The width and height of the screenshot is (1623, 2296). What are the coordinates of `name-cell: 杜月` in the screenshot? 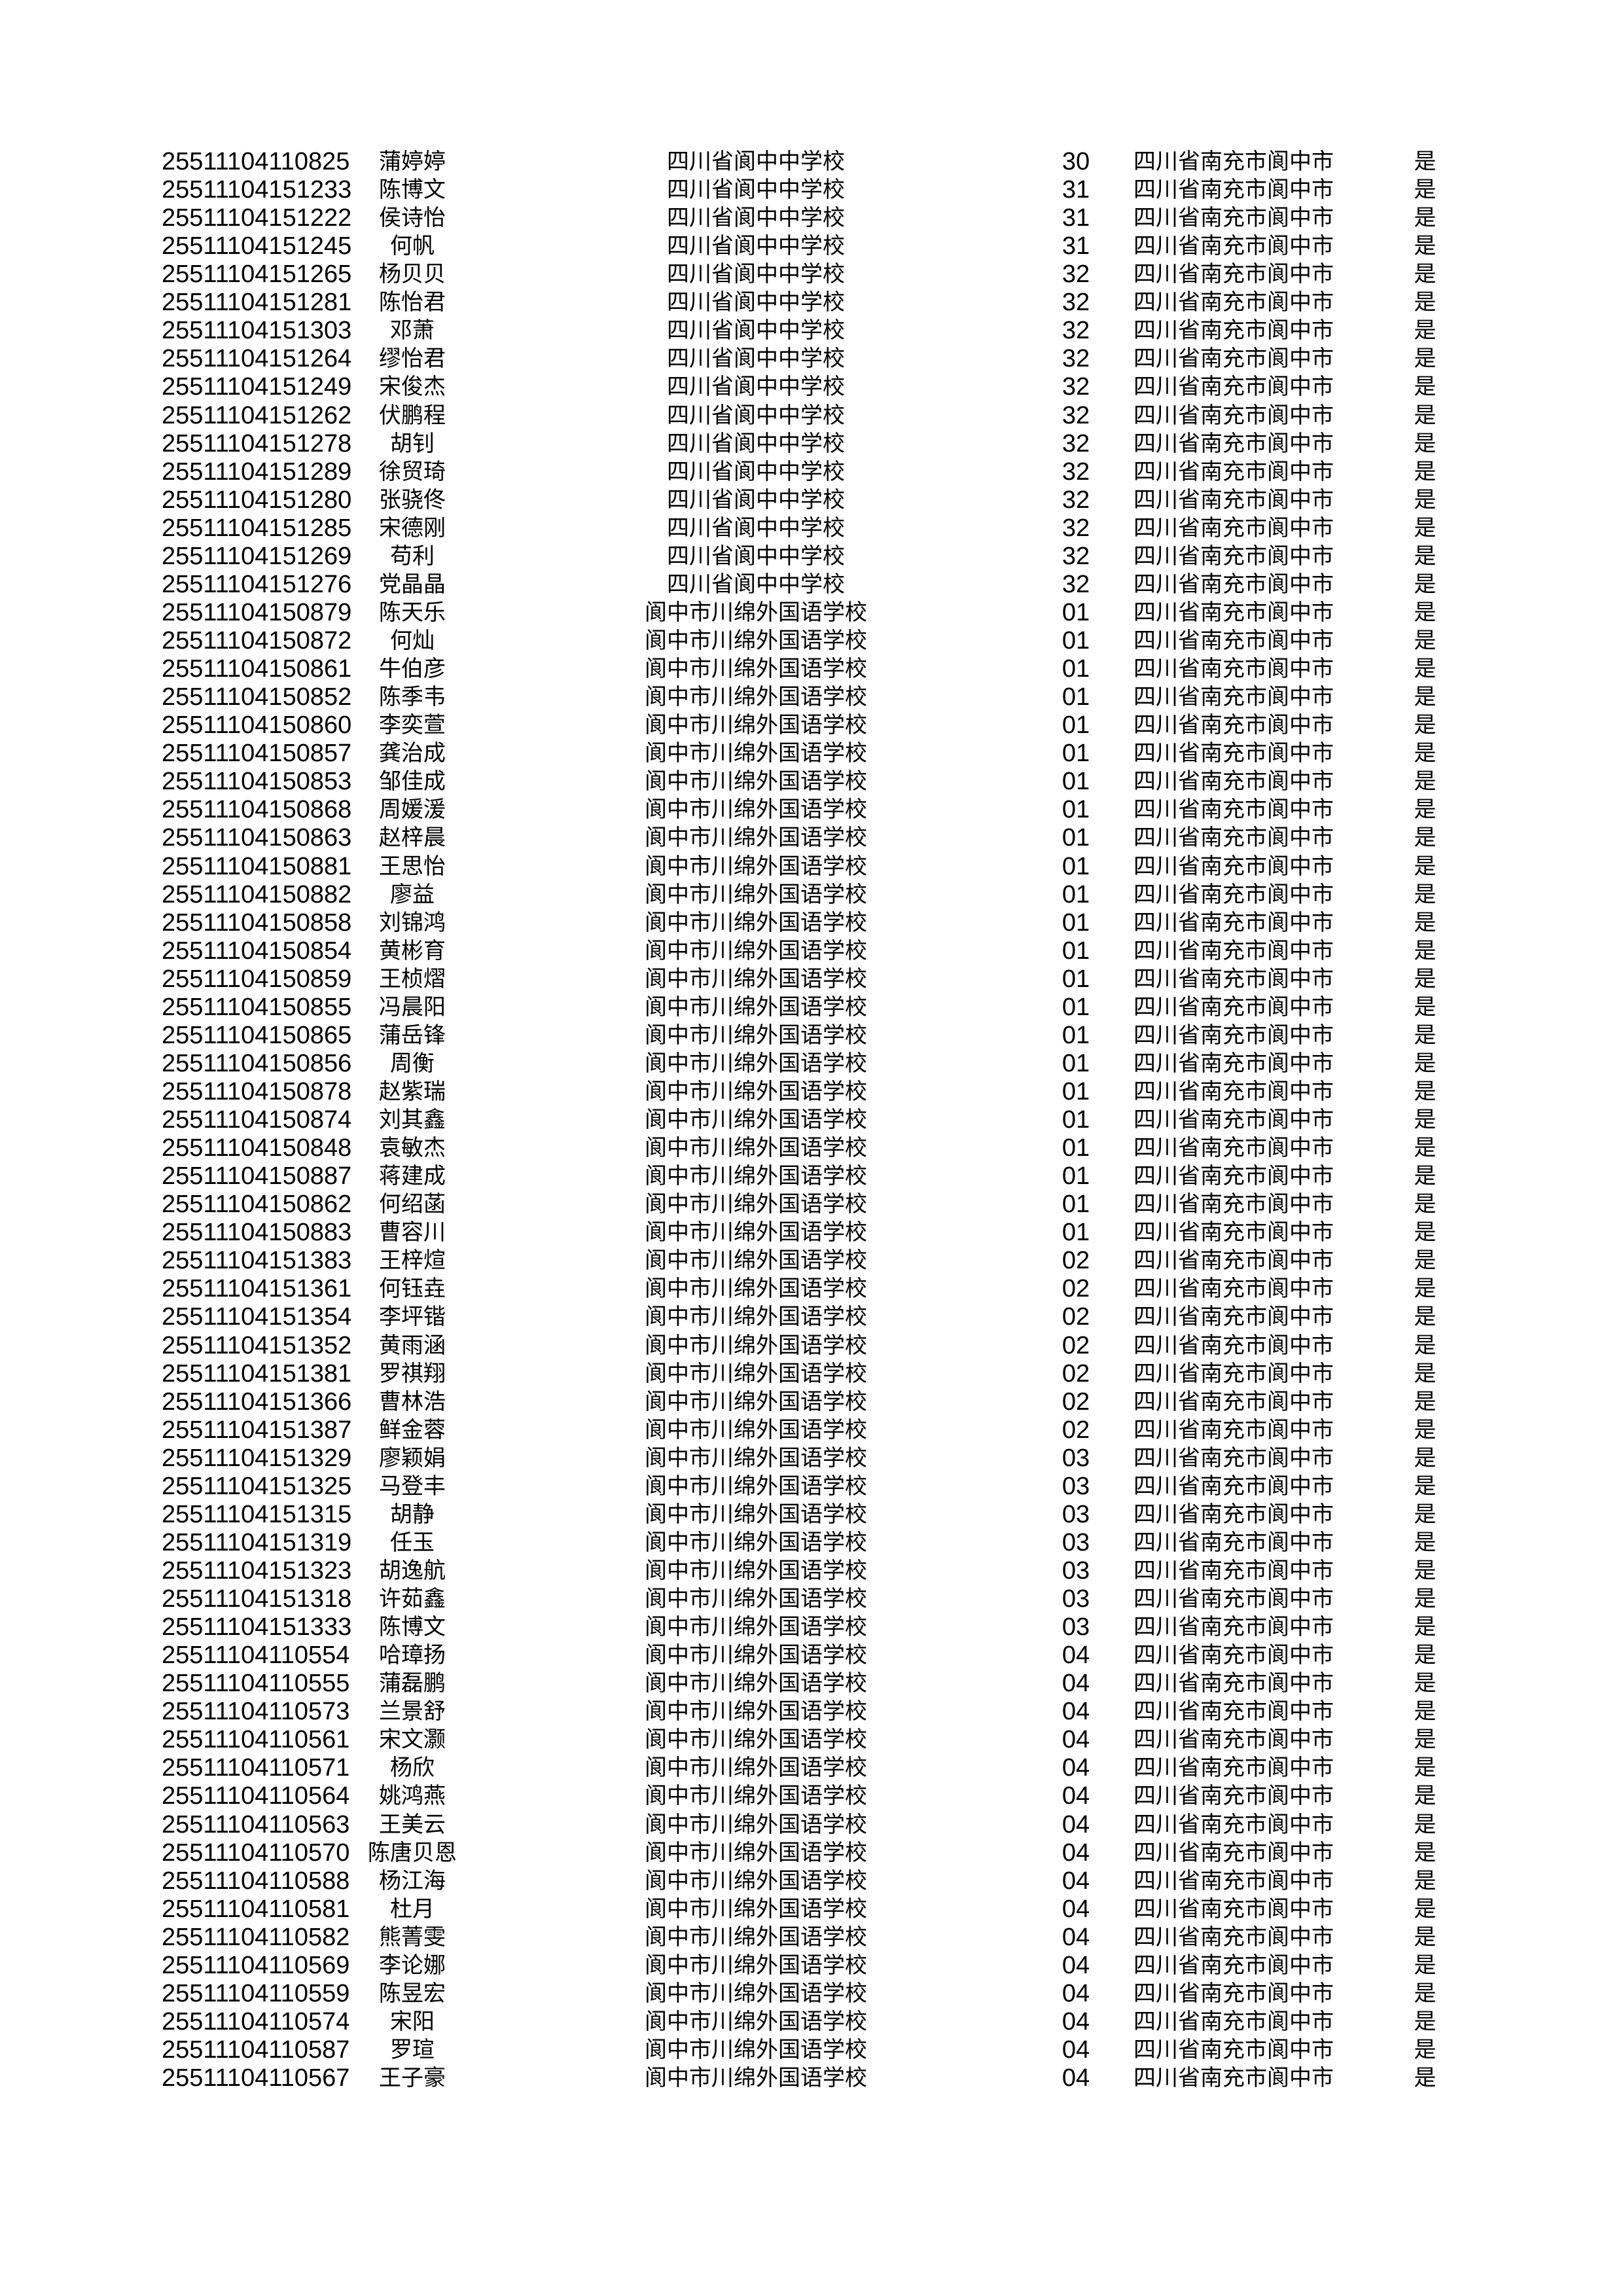 It's located at (412, 1909).